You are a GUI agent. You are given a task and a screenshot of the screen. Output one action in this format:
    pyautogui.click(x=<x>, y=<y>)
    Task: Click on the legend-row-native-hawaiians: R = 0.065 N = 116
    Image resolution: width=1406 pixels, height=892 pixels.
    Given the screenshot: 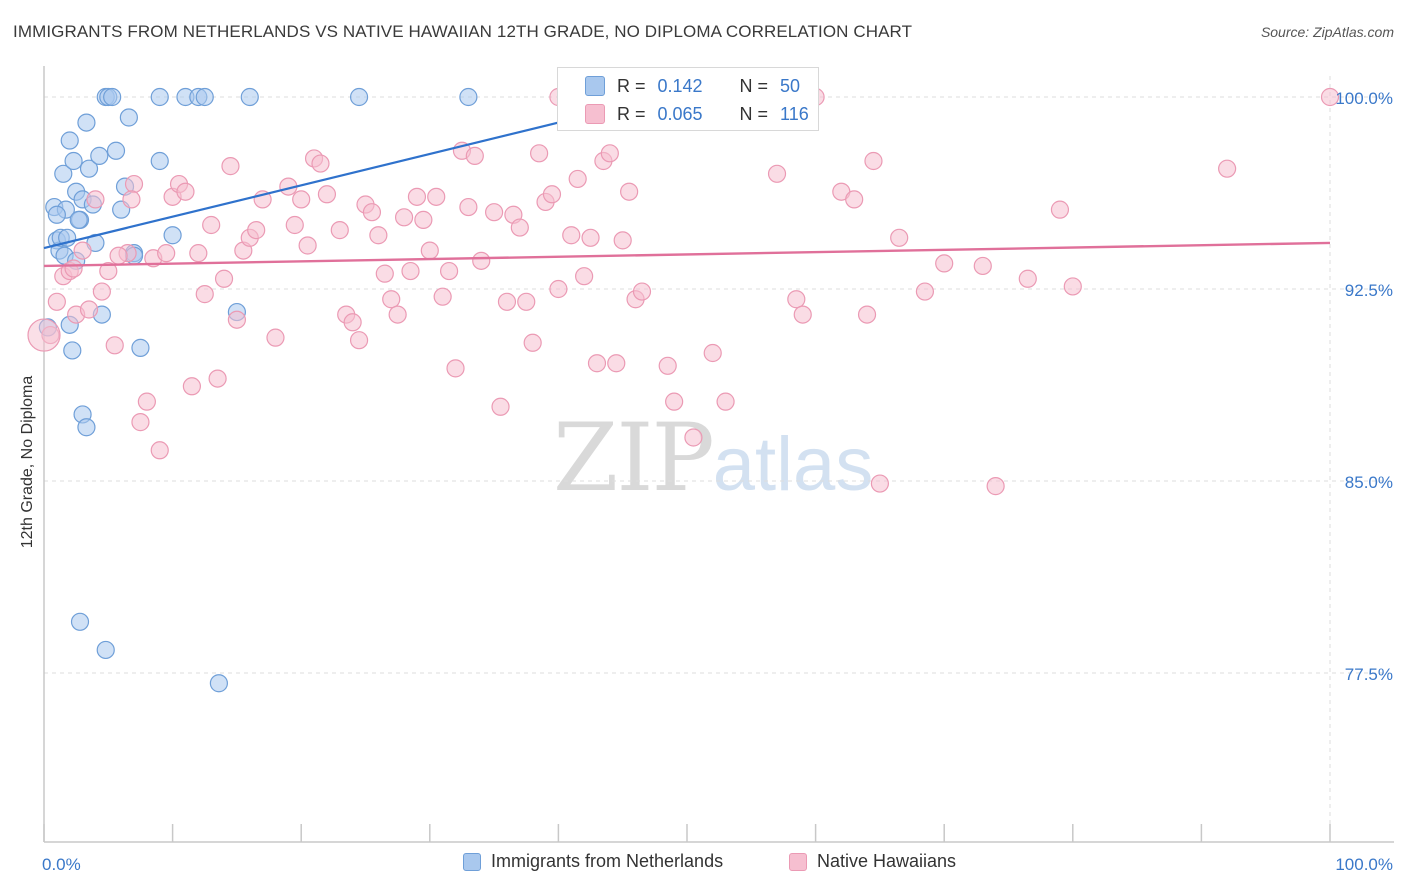 What is the action you would take?
    pyautogui.click(x=683, y=114)
    